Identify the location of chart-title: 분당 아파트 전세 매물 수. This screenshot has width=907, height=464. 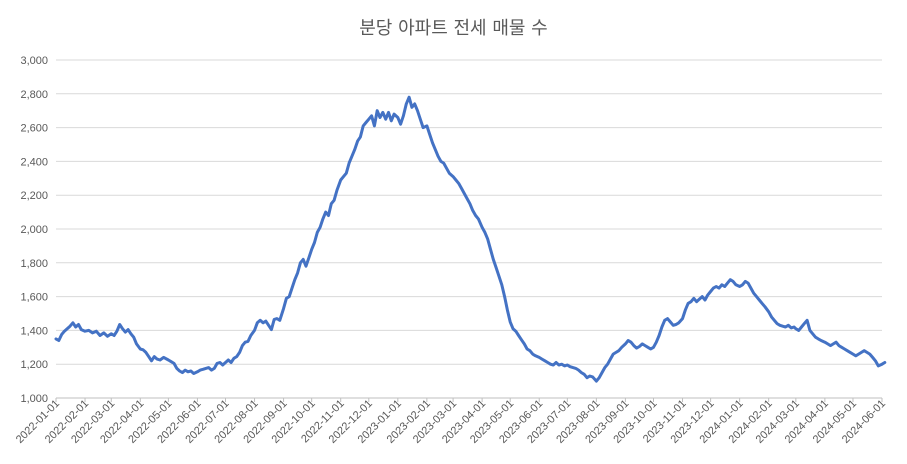
(453, 28).